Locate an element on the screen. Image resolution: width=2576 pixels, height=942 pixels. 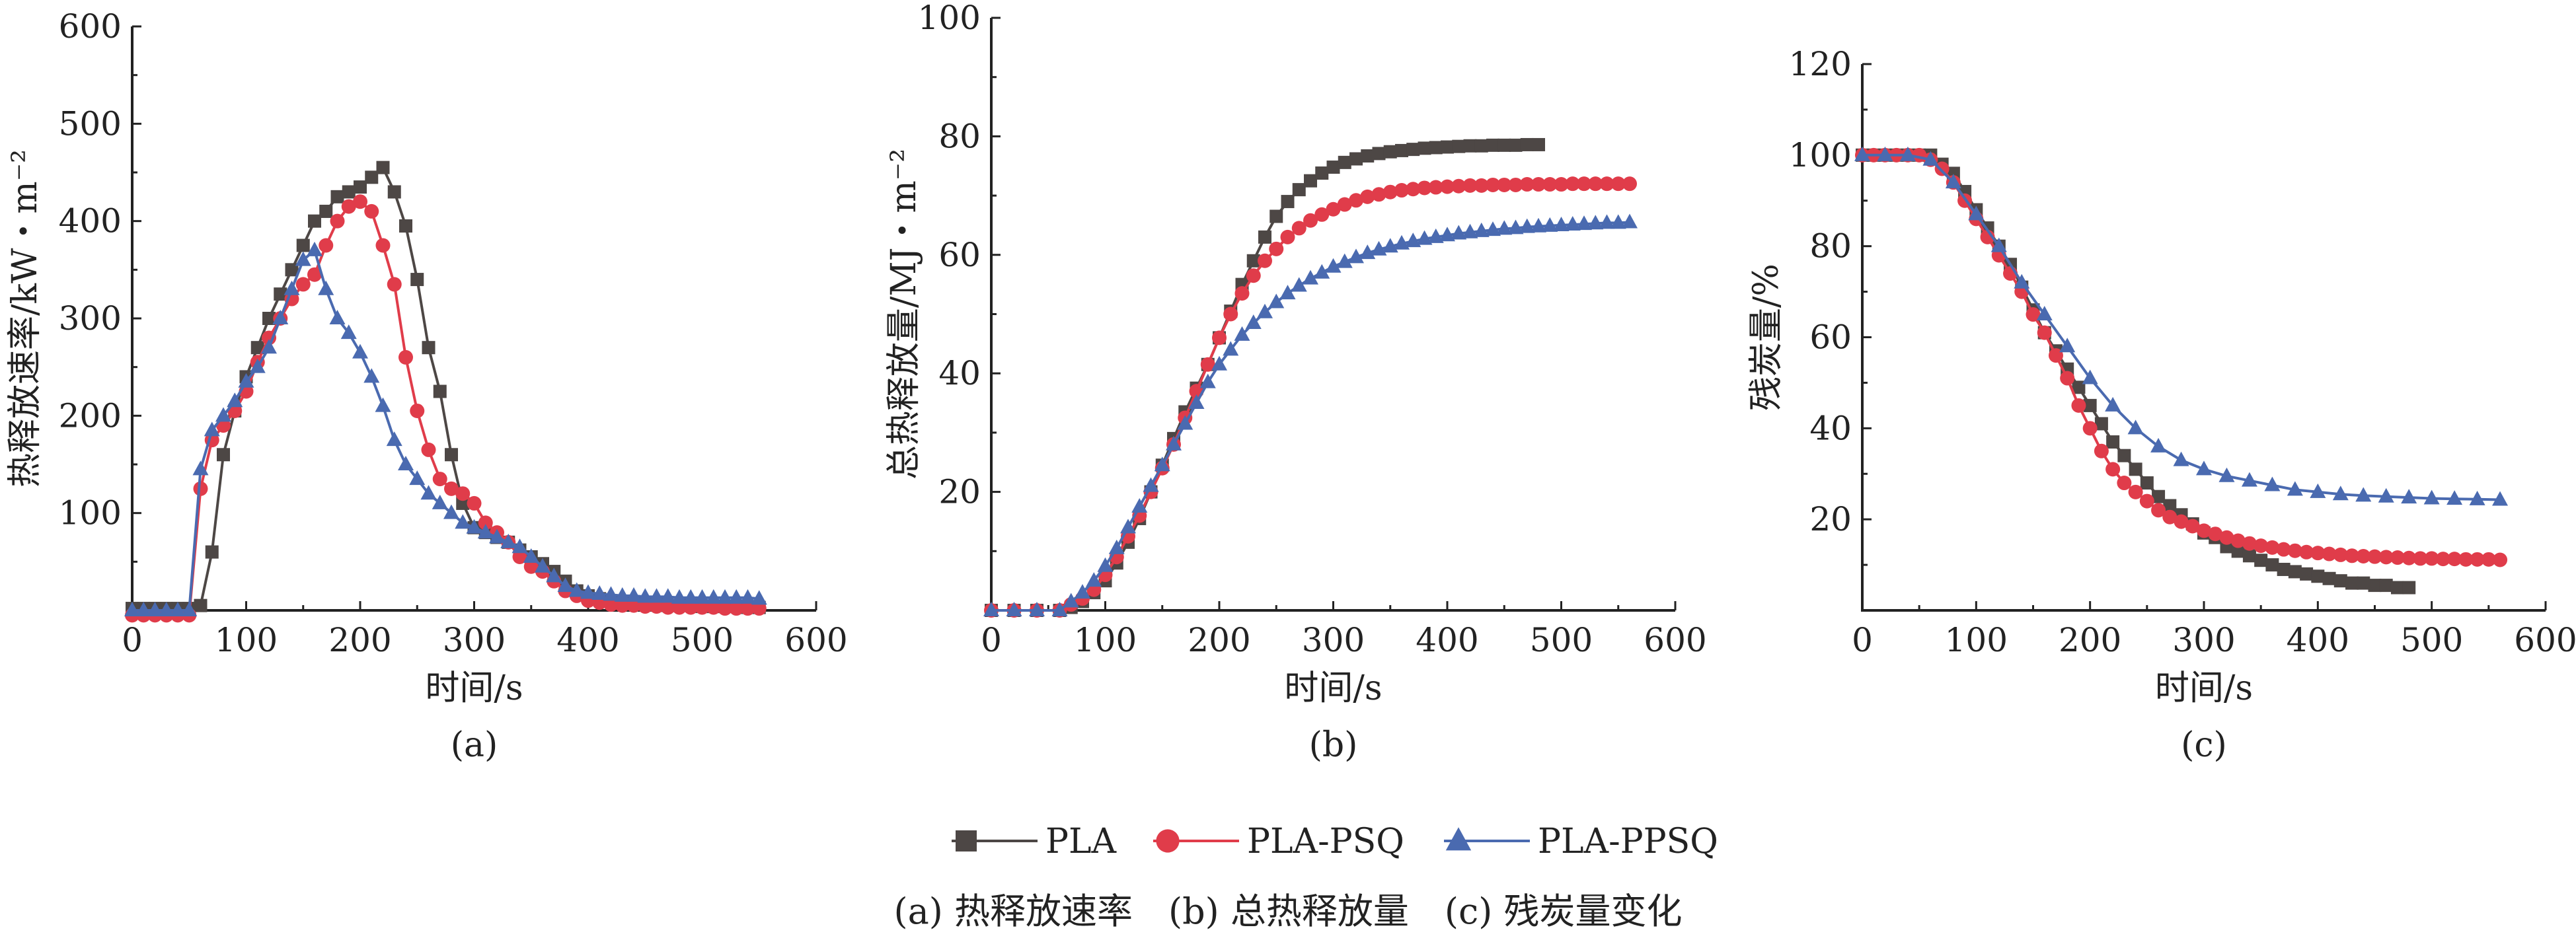
legend-item-pla-psq: PLA-PSQ is located at coordinates (1278, 841).